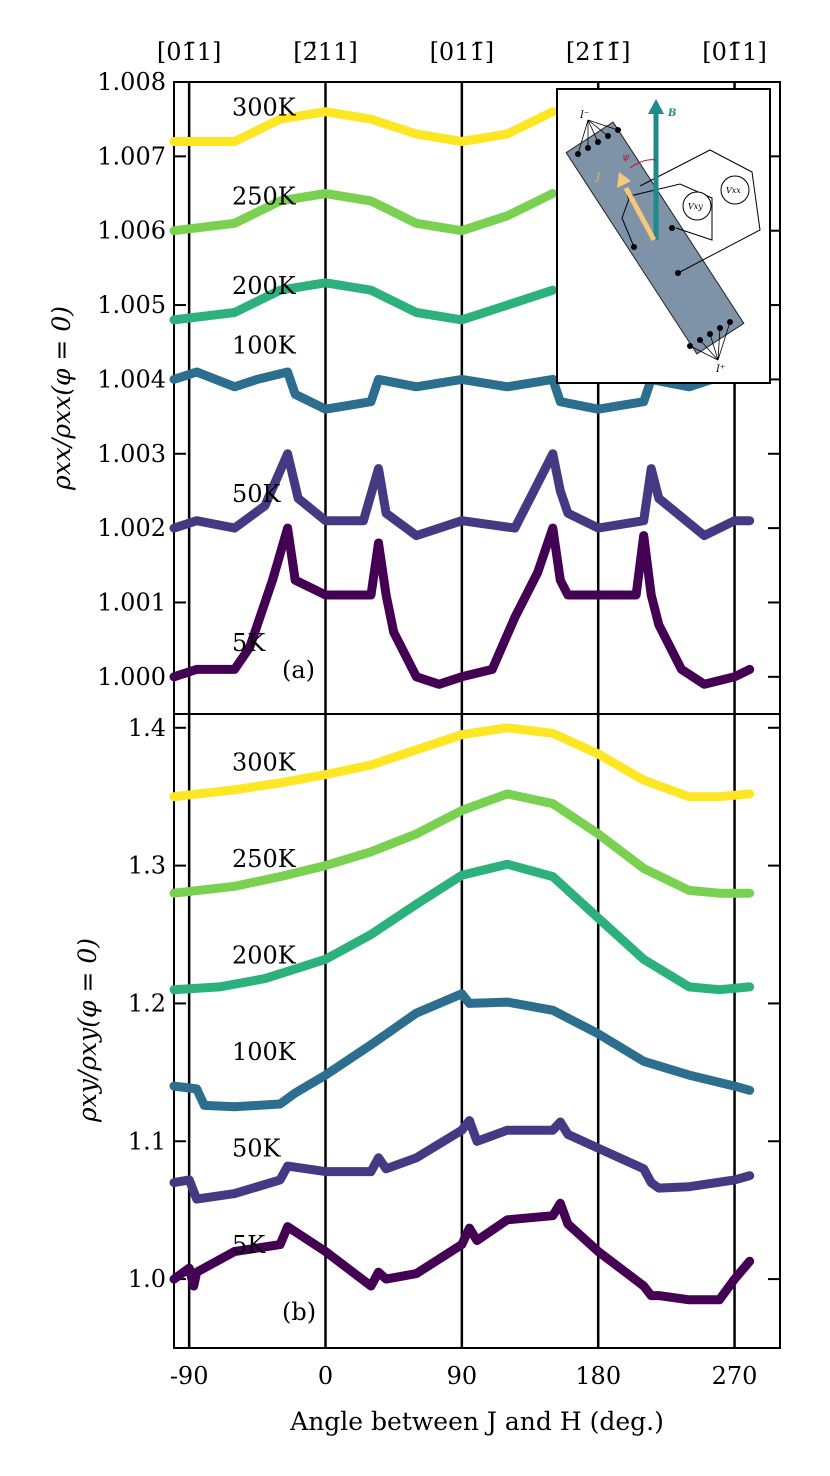  I want to click on panel-a-ylabel: ρxx/ρxx(φ = 0), so click(61, 398).